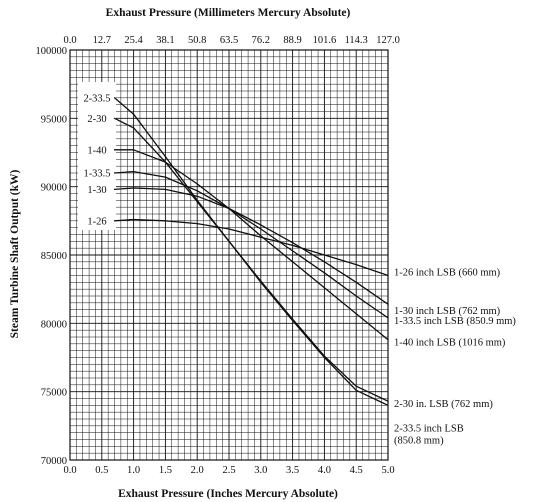  Describe the element at coordinates (165, 470) in the screenshot. I see `x-tick-label: 1.5` at that location.